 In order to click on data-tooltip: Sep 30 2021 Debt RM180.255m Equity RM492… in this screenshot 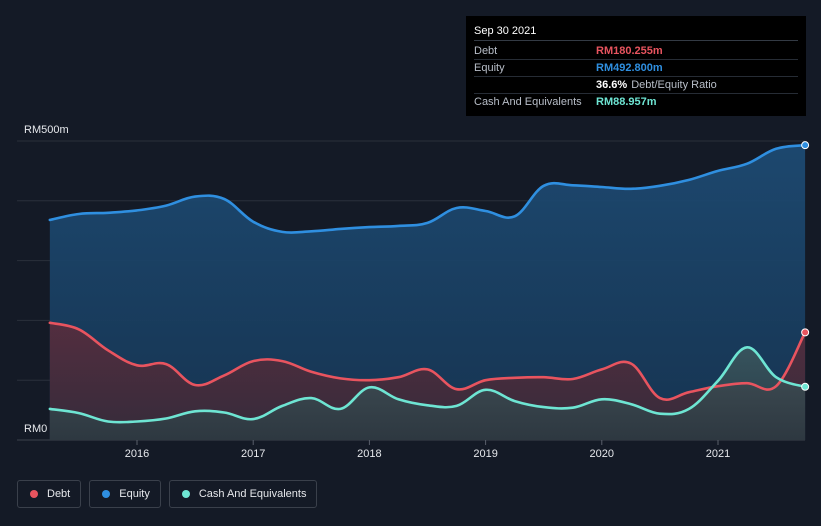, I will do `click(636, 66)`.